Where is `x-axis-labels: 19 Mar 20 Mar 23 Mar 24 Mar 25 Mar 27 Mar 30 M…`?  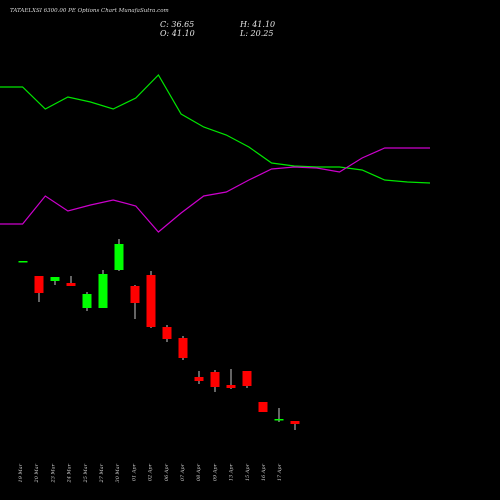
x-axis-labels: 19 Mar 20 Mar 23 Mar 24 Mar 25 Mar 27 Mar 30 M… is located at coordinates (150, 473).